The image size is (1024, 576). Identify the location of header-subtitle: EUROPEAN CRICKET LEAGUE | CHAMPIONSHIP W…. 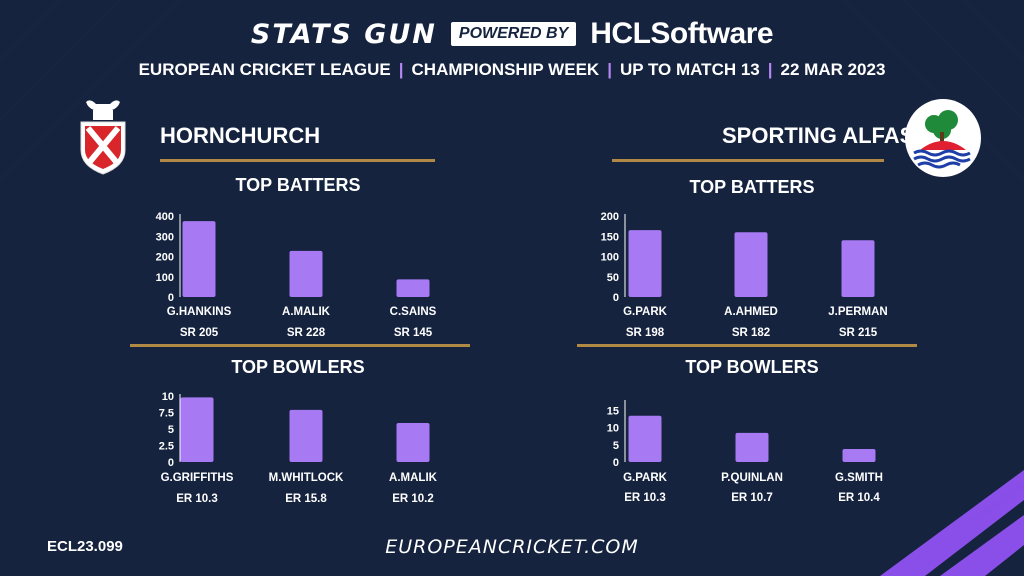
(512, 70).